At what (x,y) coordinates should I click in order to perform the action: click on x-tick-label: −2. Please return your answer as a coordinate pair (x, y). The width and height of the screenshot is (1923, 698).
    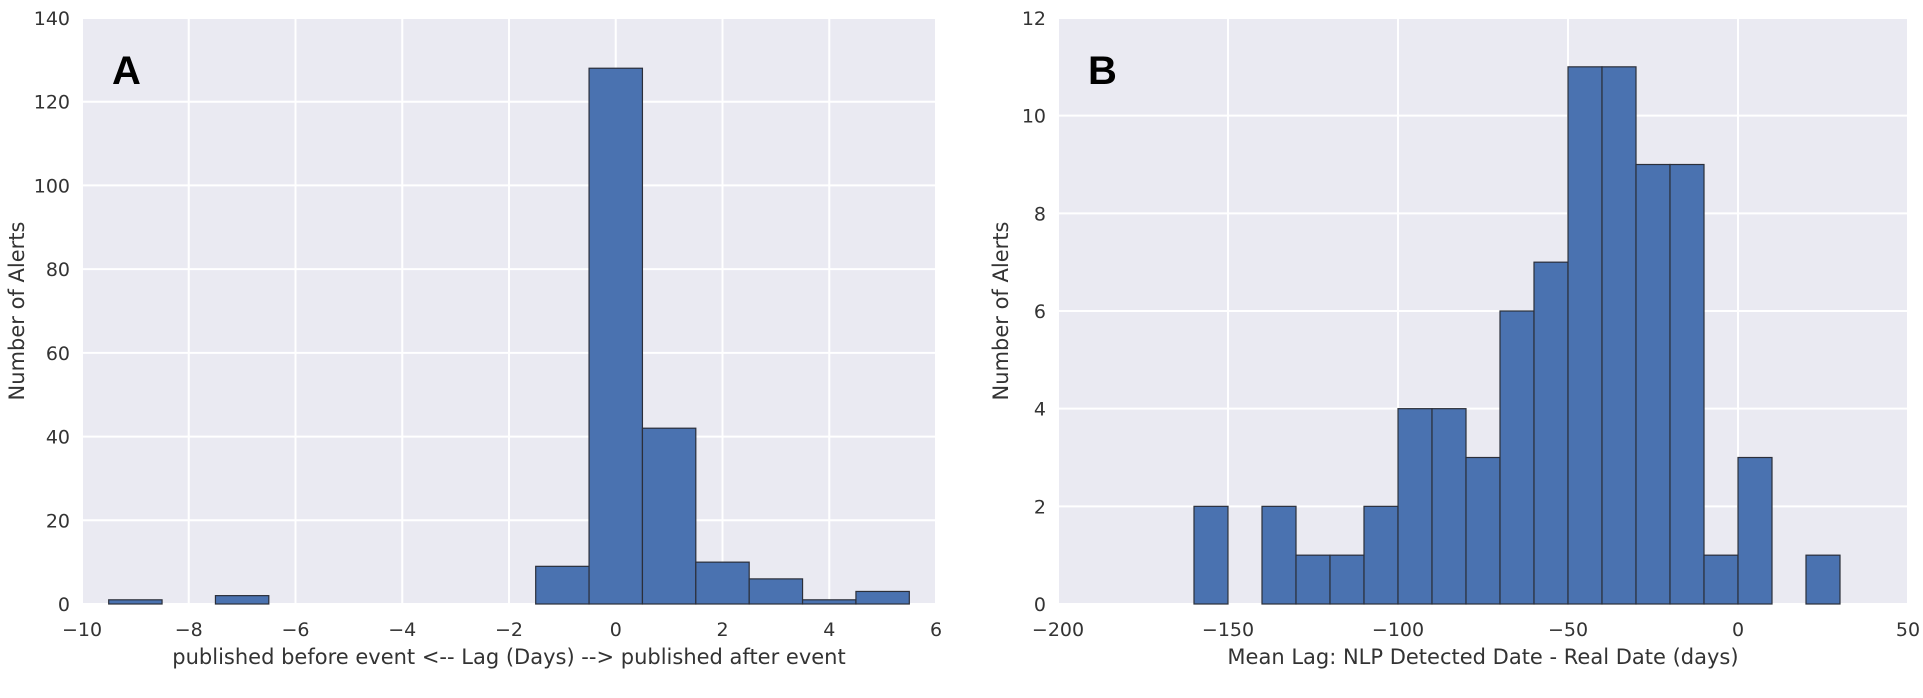
    Looking at the image, I should click on (509, 630).